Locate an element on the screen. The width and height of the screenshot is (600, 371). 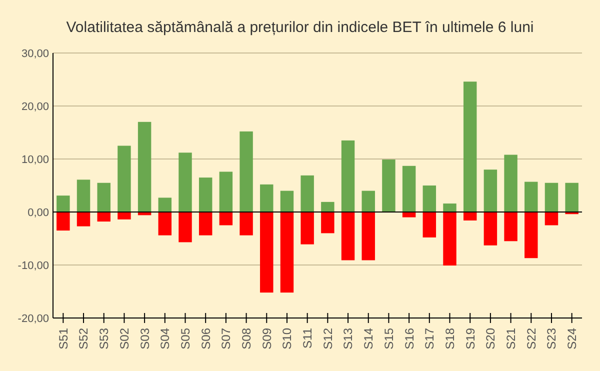
y-tick-label: -10,00 is located at coordinates (33, 266).